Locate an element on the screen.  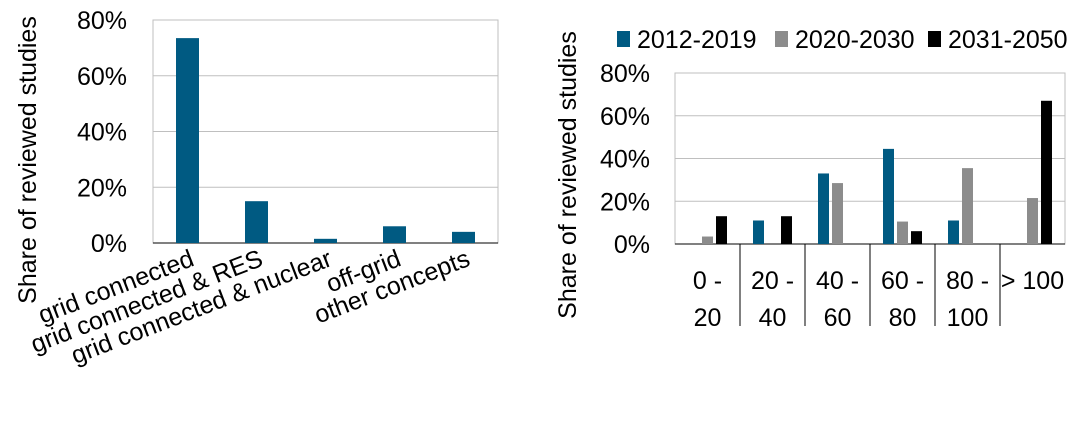
x-tick-label: 80 - is located at coordinates (967, 281).